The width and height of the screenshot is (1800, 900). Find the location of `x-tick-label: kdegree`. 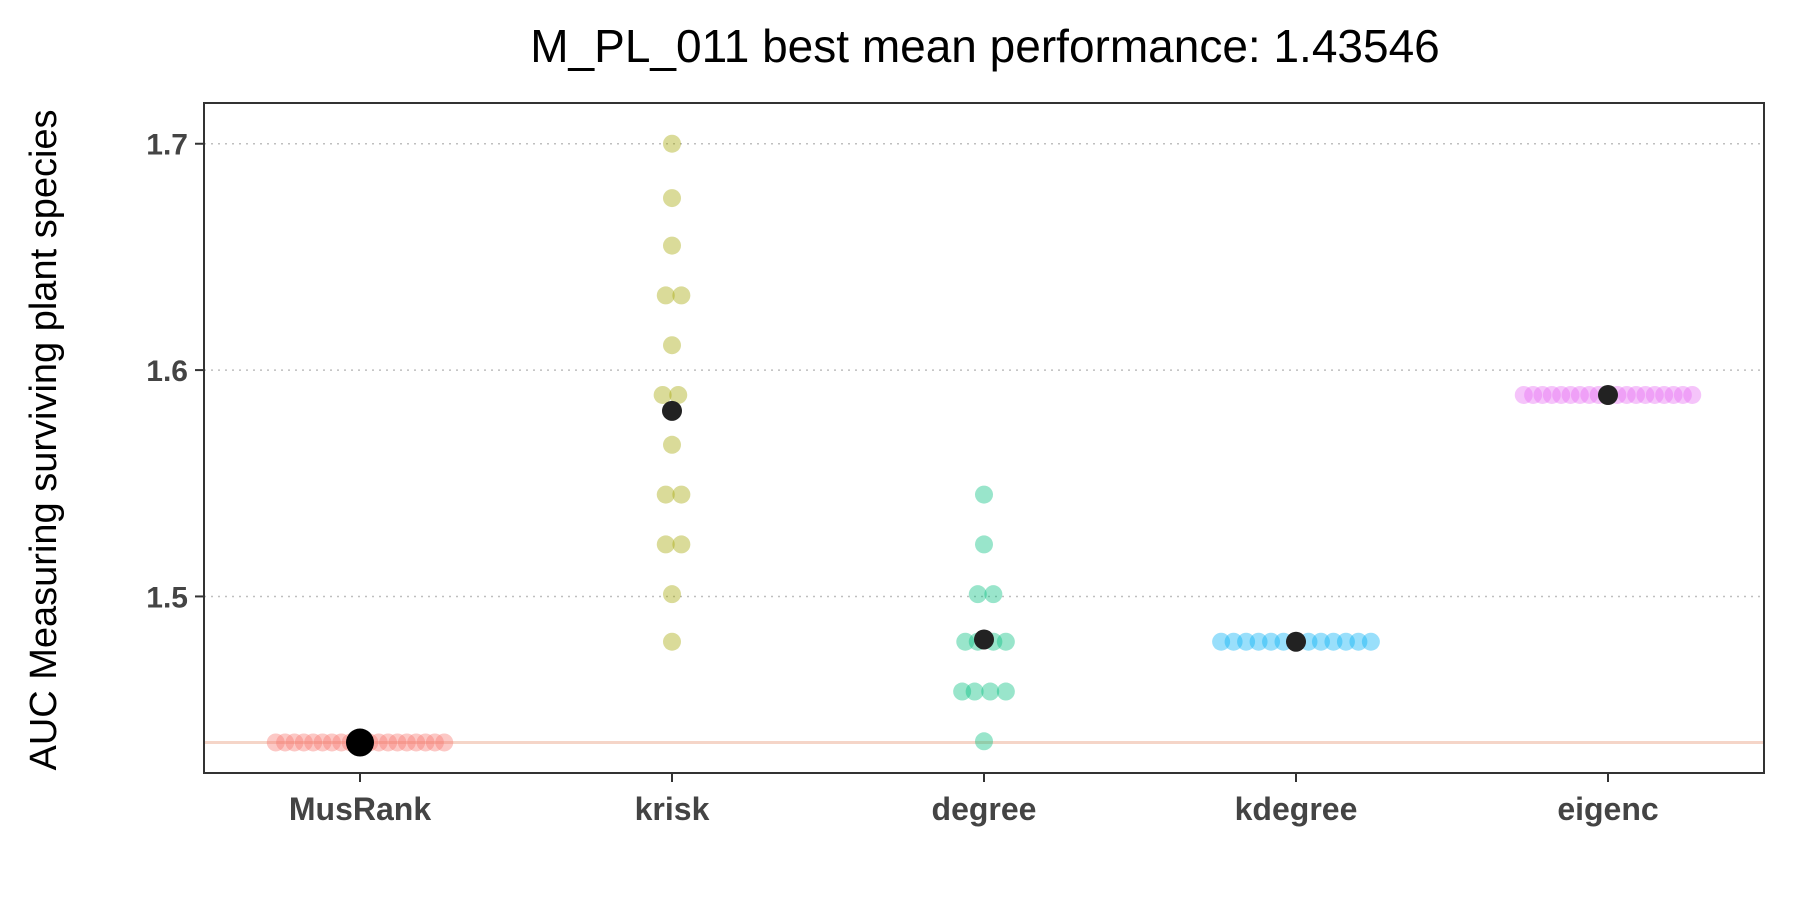

x-tick-label: kdegree is located at coordinates (1296, 809).